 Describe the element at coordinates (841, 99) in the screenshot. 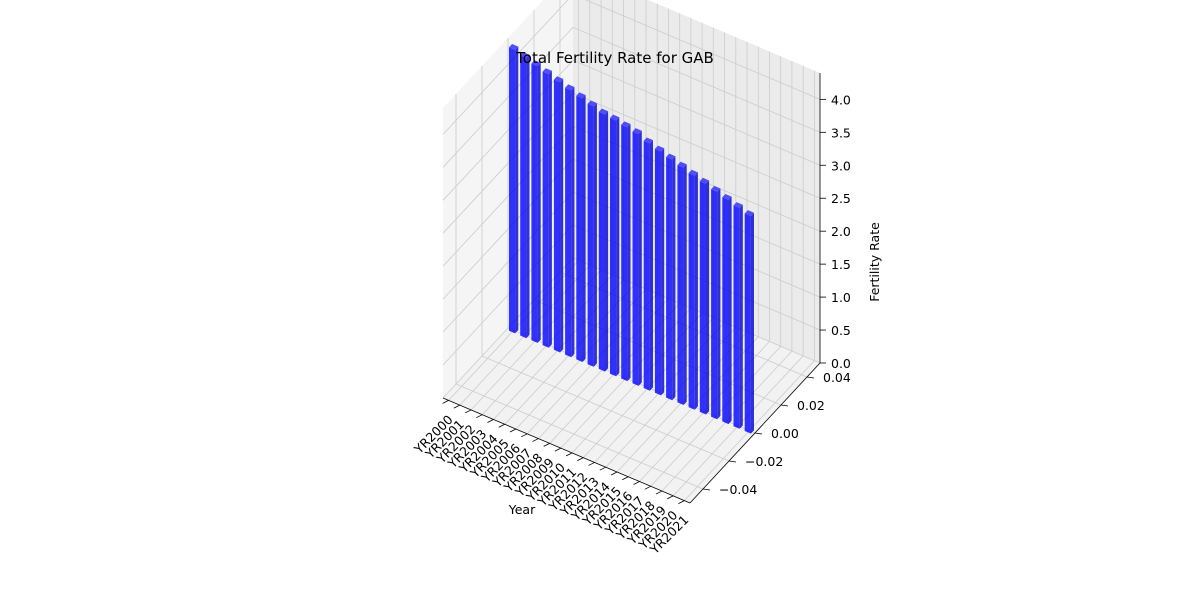

I see `z-tick-label: 4.0` at that location.